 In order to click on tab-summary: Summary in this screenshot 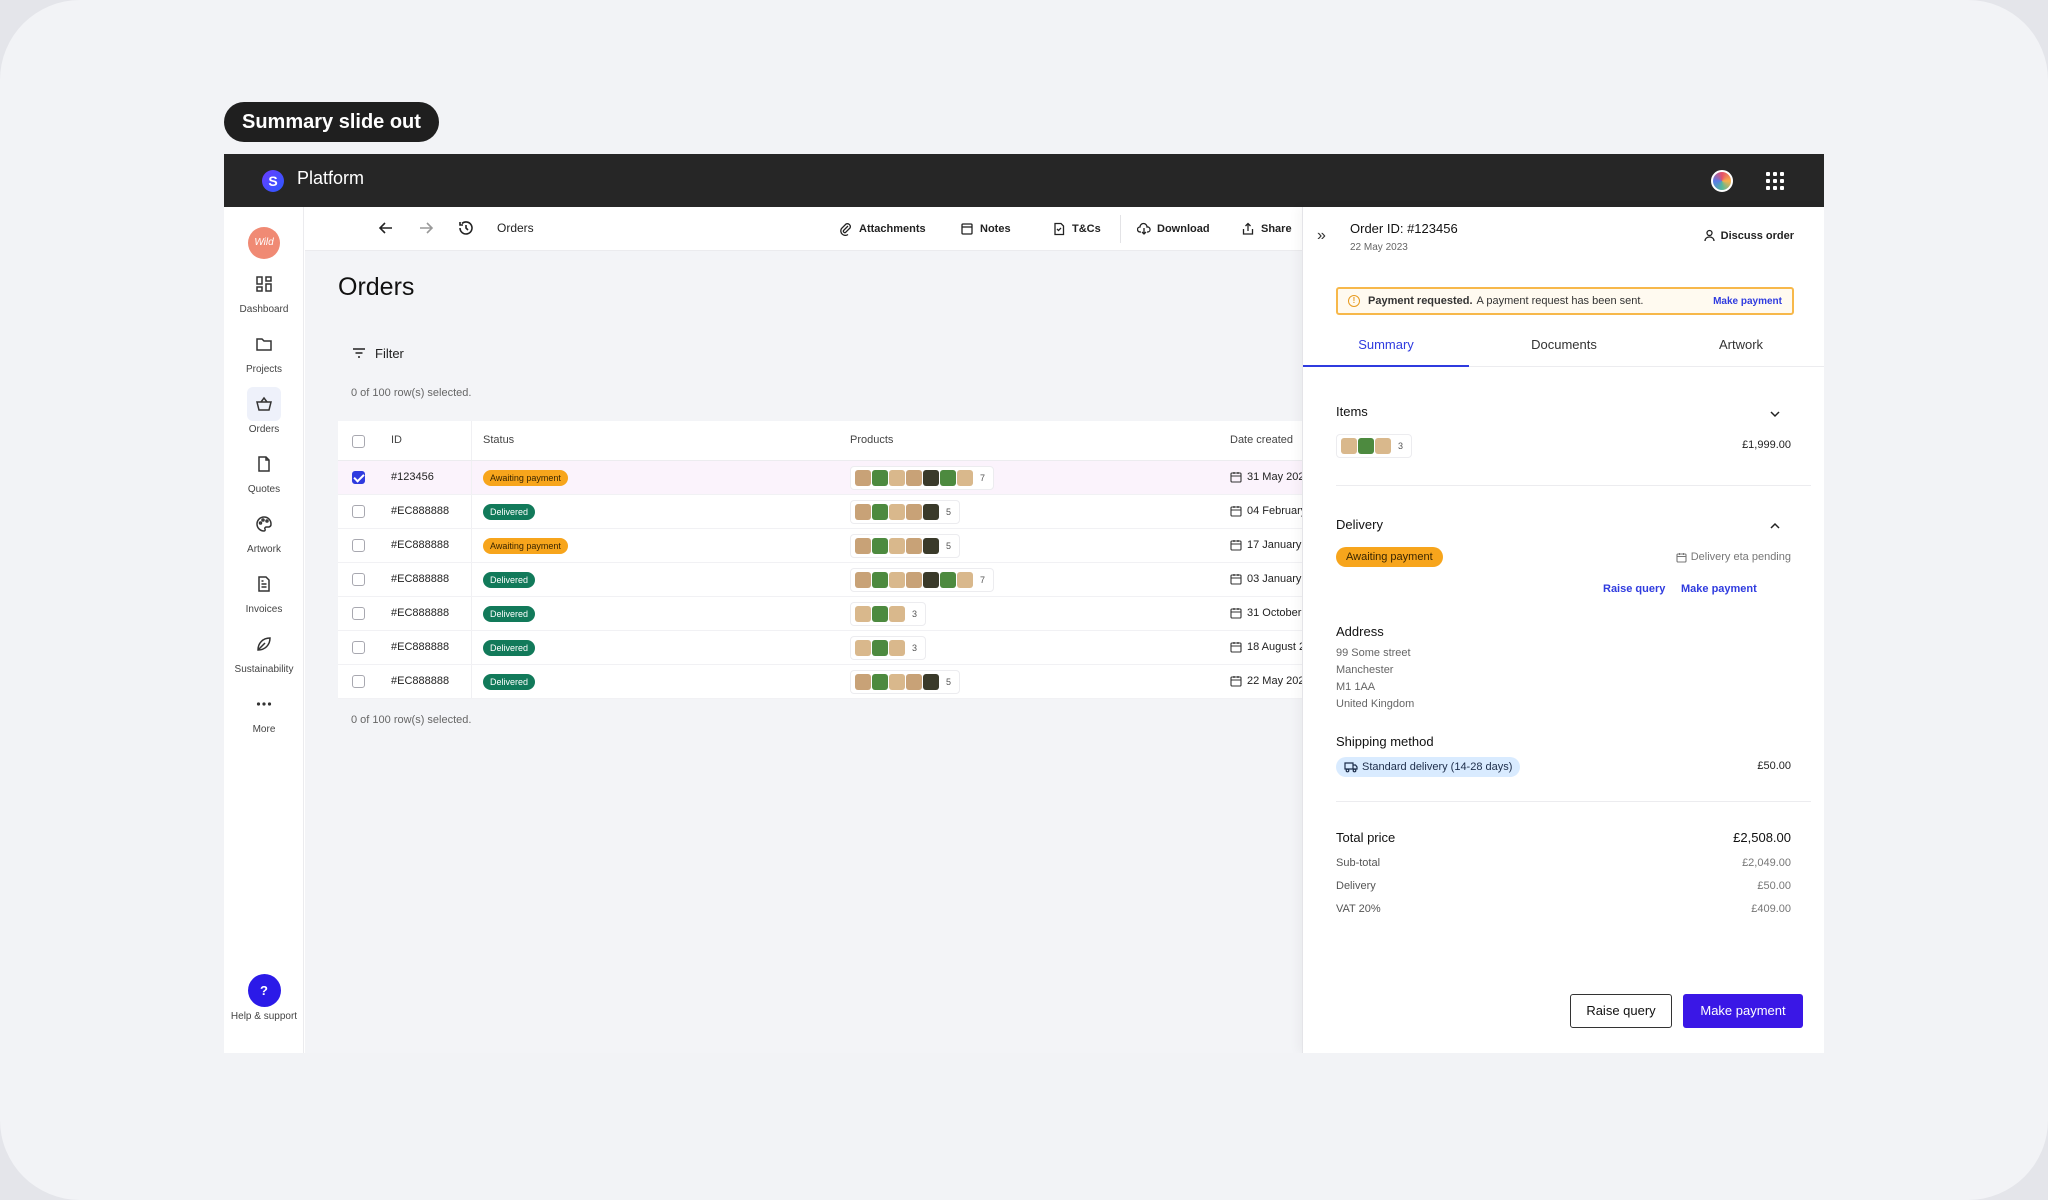, I will do `click(1386, 352)`.